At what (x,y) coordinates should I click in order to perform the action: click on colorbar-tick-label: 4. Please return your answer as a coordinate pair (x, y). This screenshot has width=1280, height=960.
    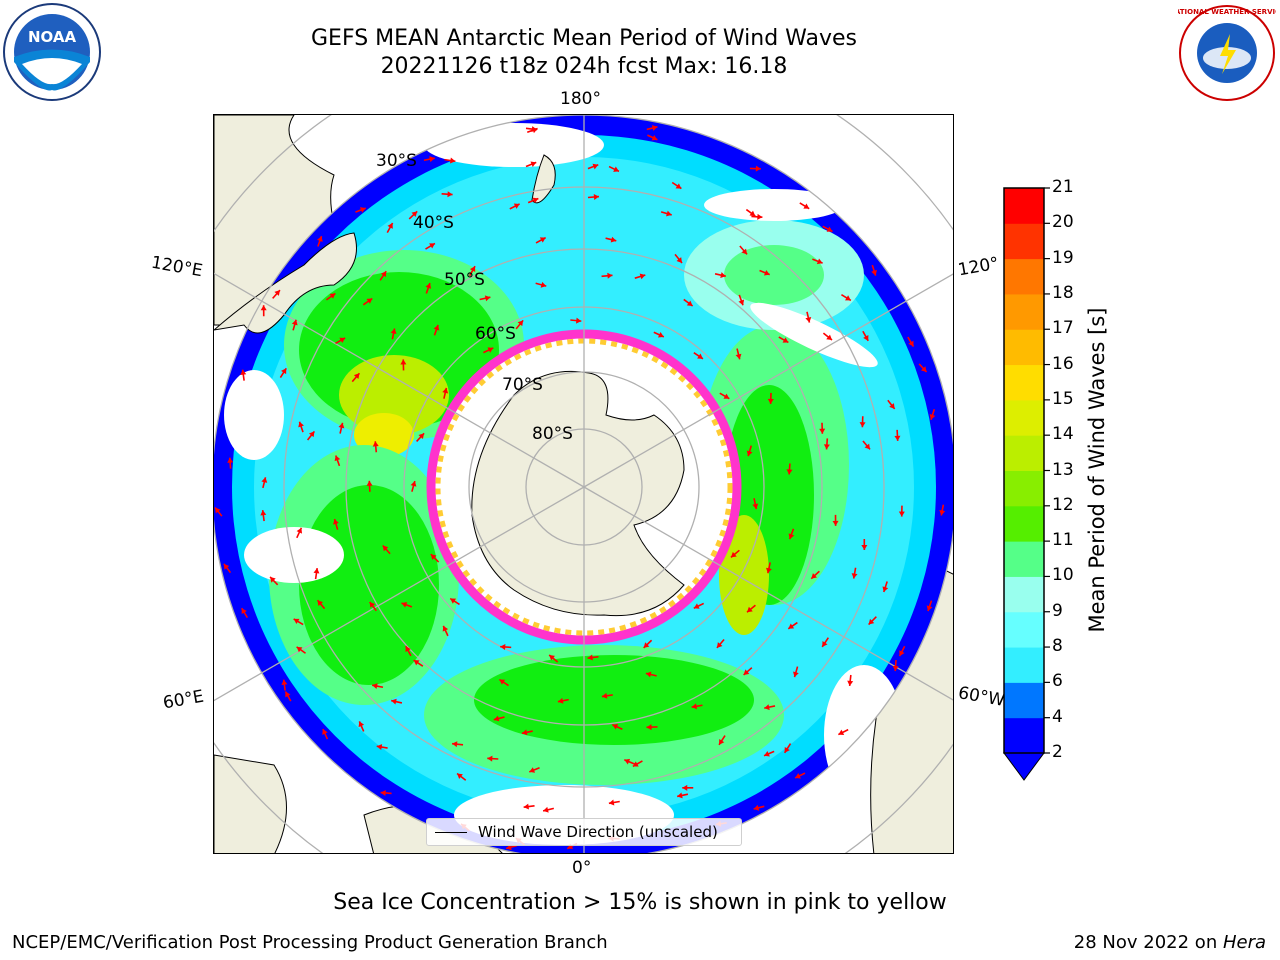
    Looking at the image, I should click on (1057, 716).